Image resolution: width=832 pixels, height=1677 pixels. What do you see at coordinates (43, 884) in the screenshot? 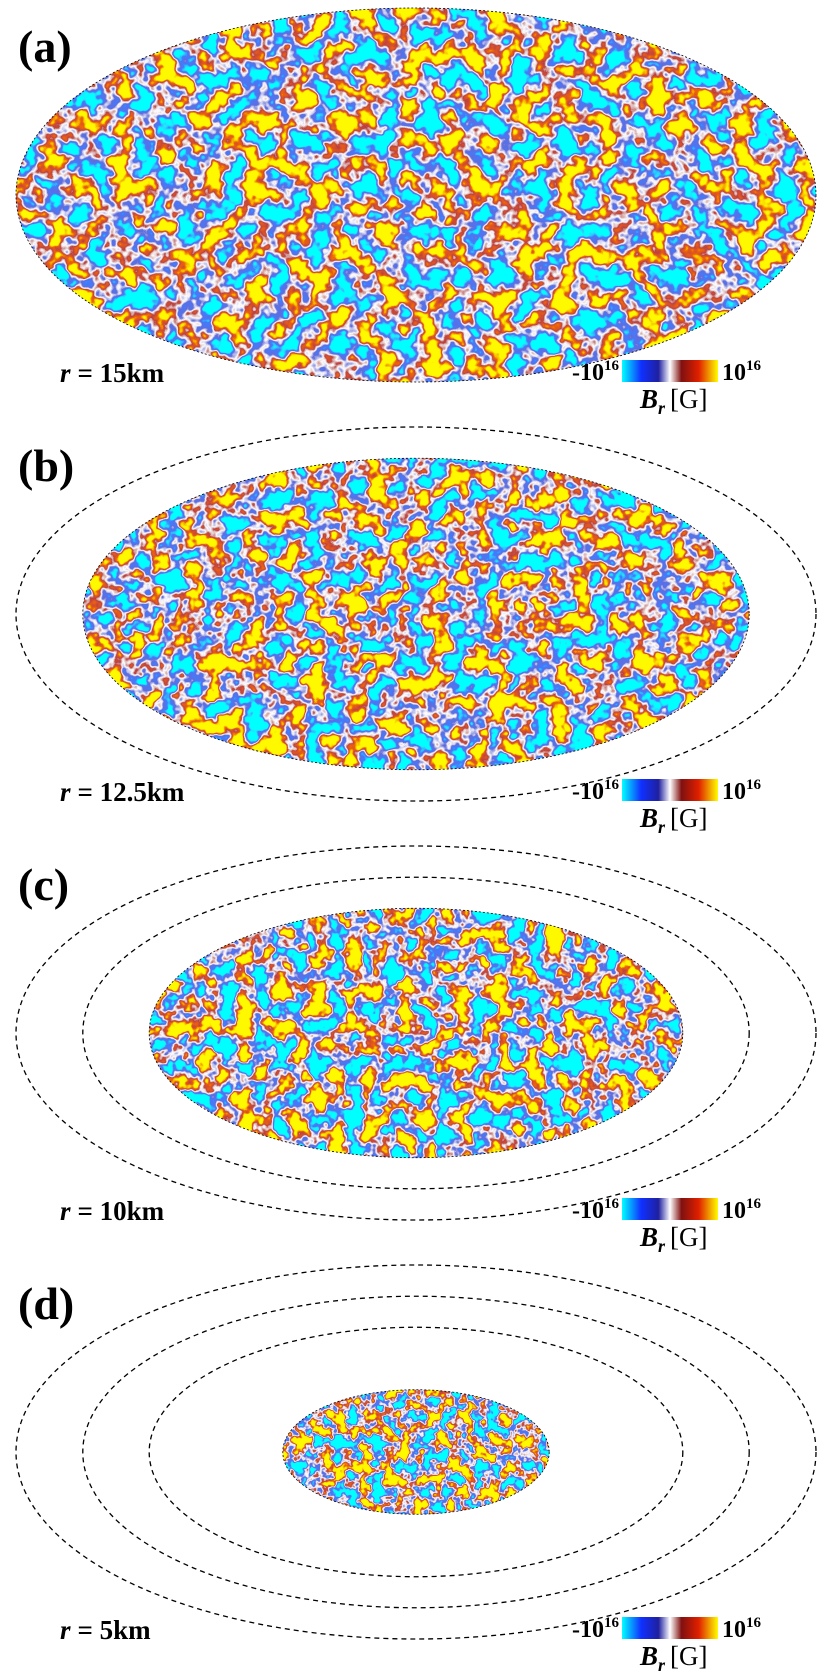
I see `panel-label: (c)` at bounding box center [43, 884].